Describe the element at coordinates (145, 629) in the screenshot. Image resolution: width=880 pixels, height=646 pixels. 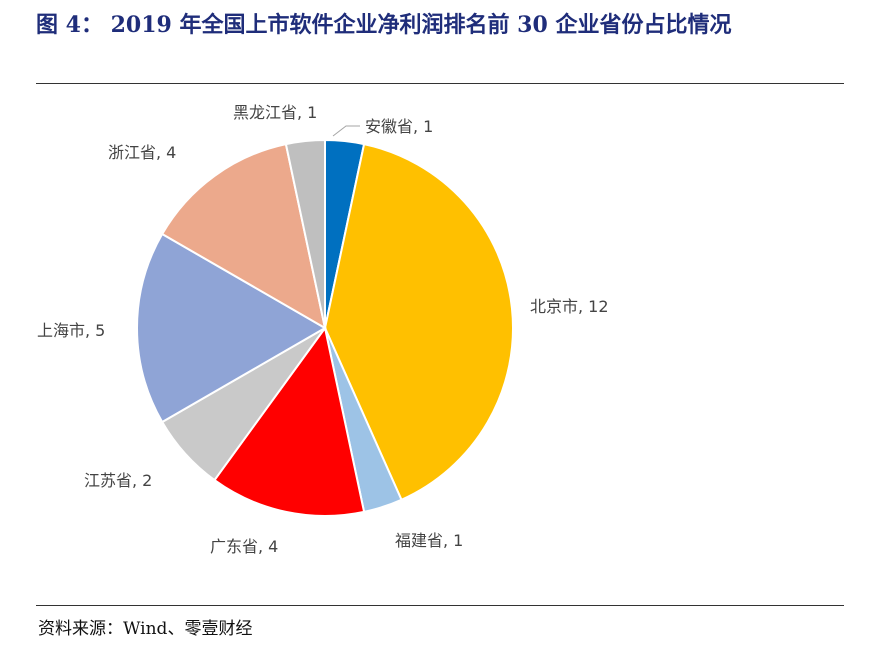
I see `source-note: 资料来源：Wind、零壹财经` at that location.